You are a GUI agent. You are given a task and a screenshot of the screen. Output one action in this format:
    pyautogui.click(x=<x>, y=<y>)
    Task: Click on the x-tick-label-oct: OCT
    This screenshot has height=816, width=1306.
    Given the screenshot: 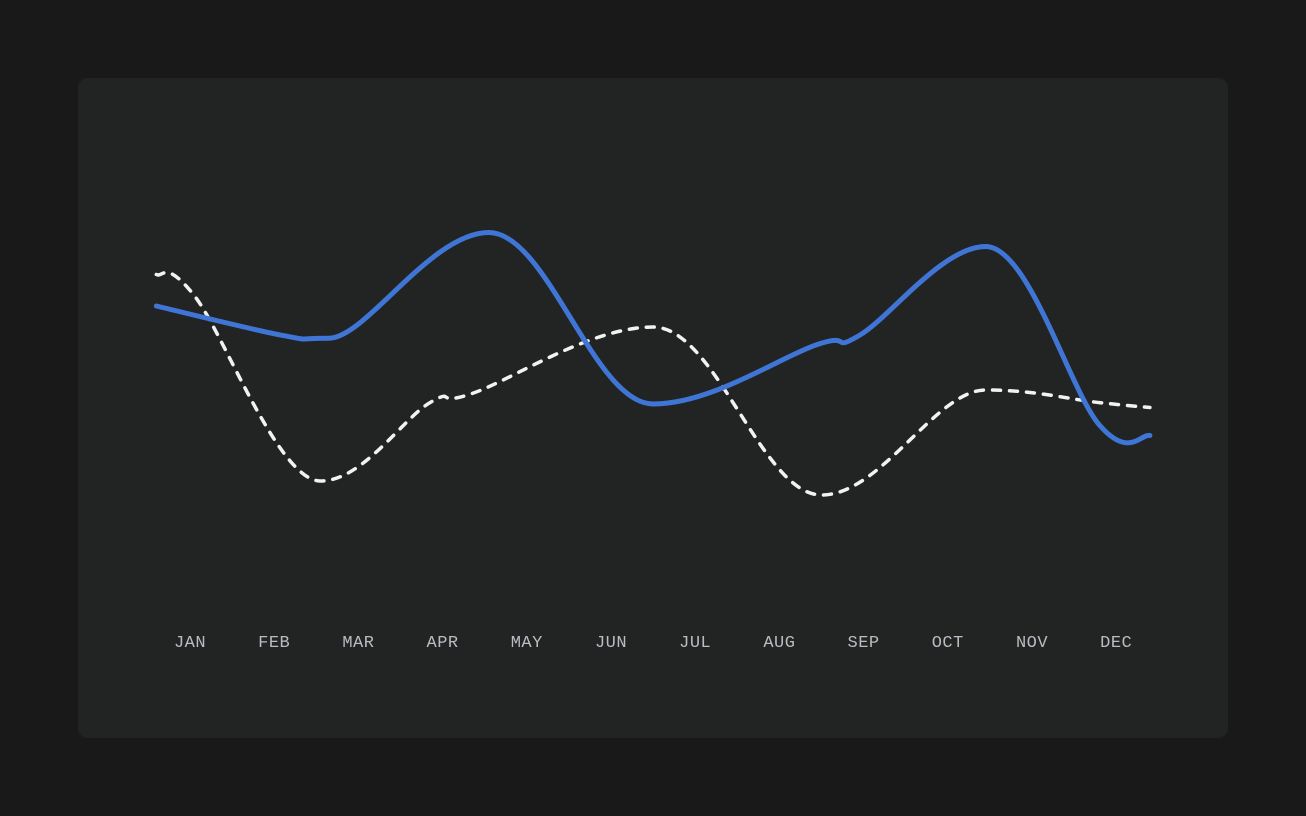 What is the action you would take?
    pyautogui.click(x=948, y=643)
    